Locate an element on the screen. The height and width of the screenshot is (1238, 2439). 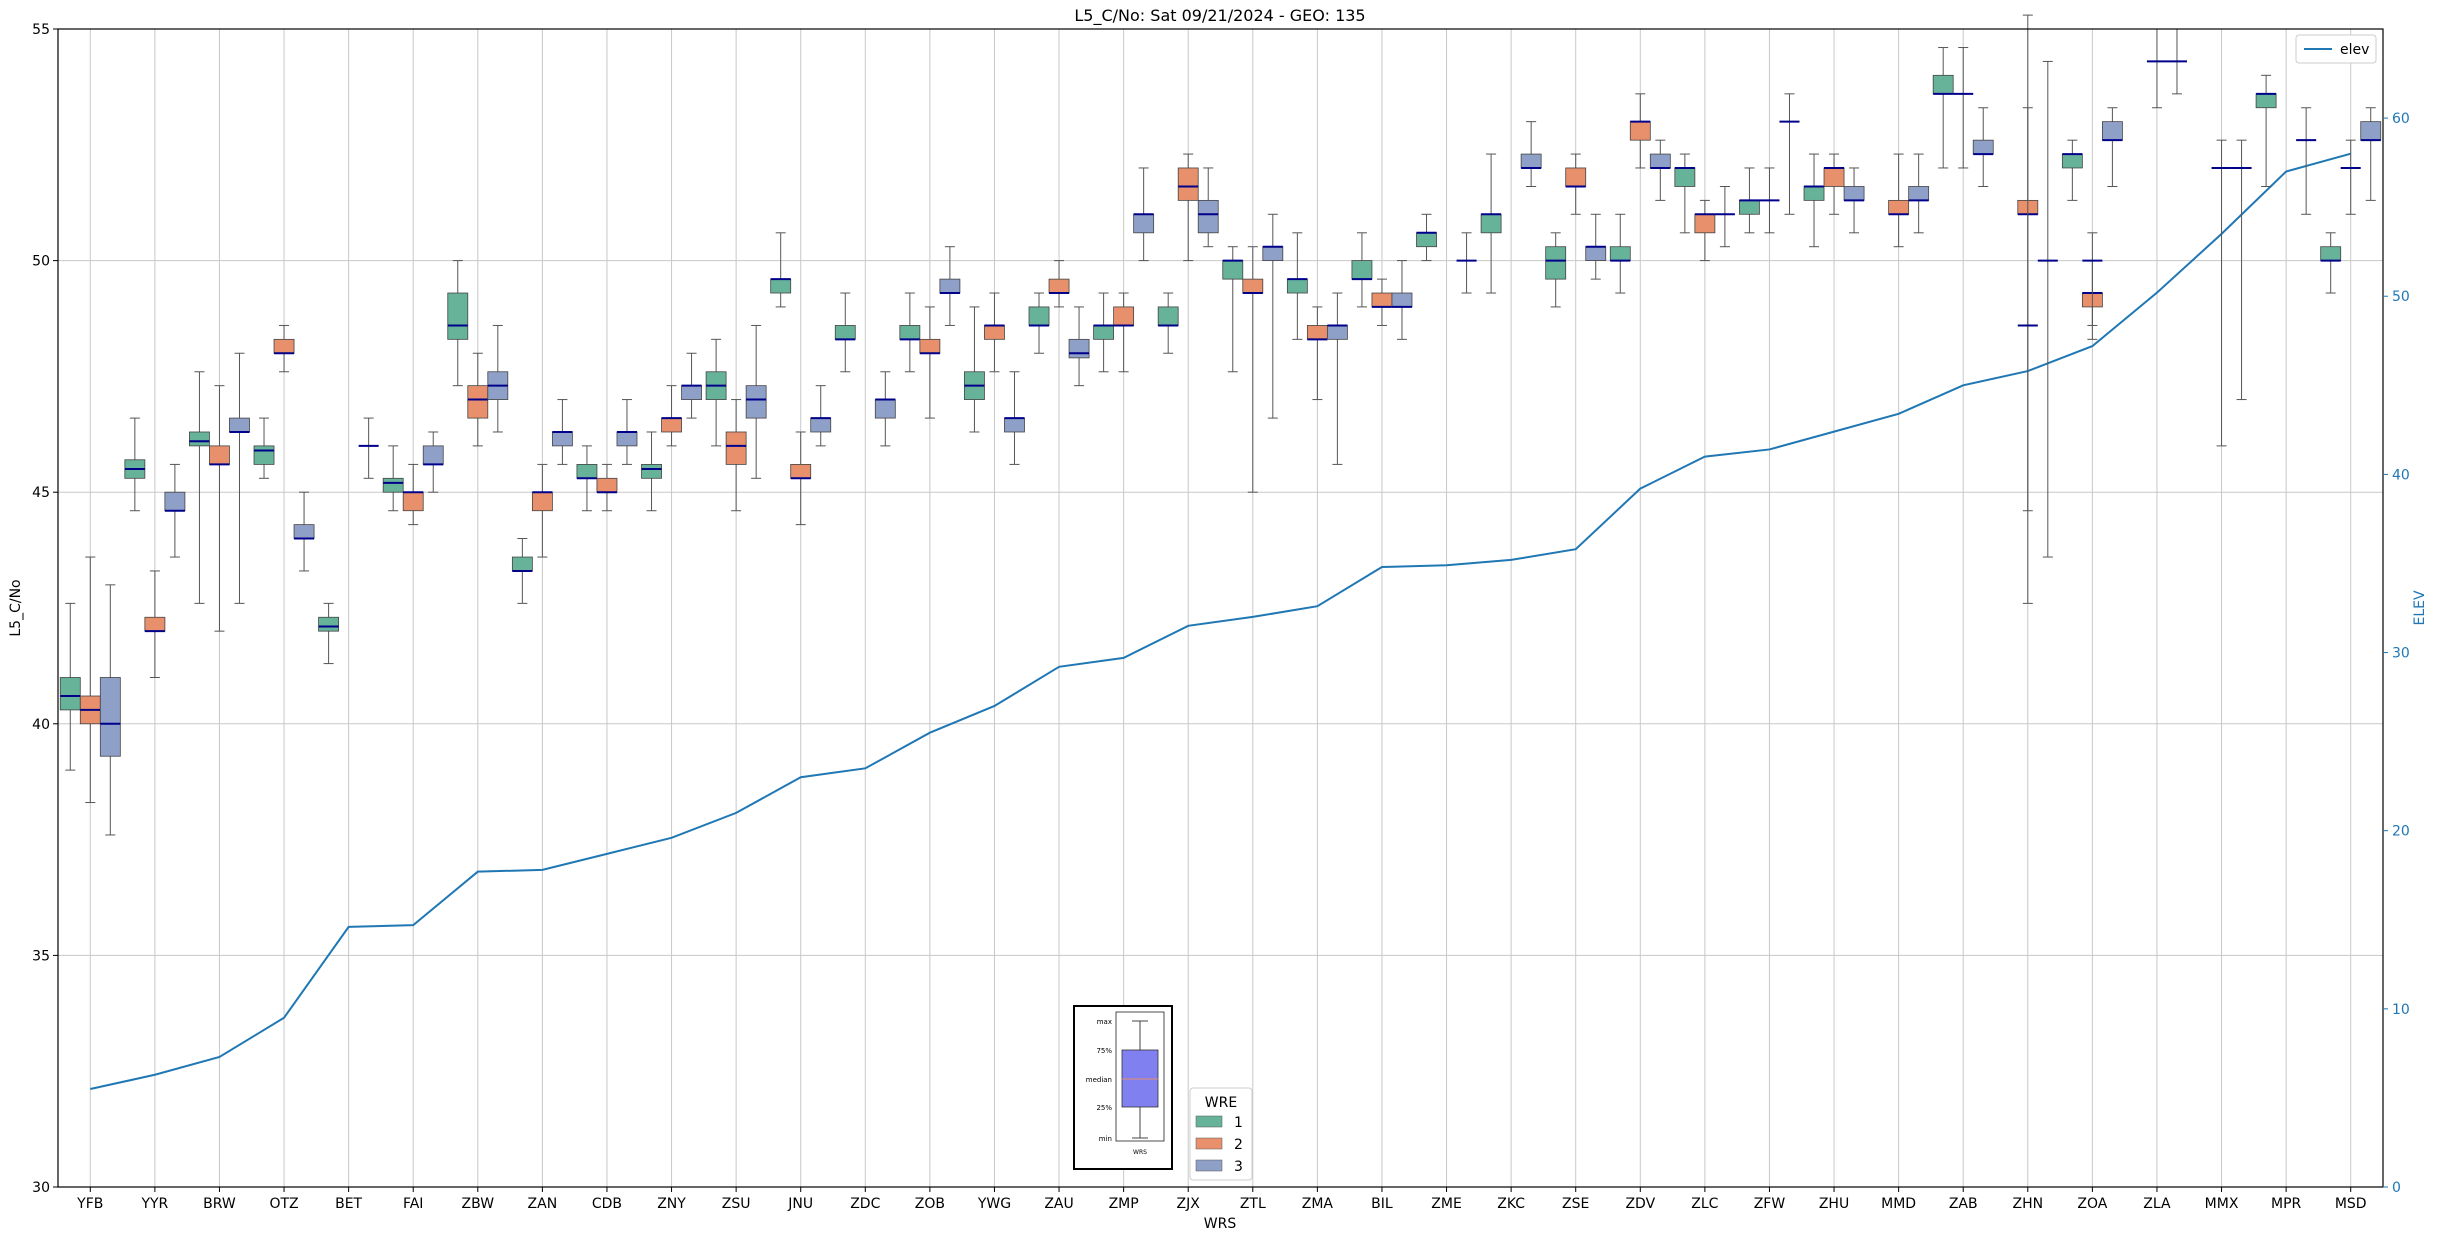
box-3-ZSE is located at coordinates (1596, 246).